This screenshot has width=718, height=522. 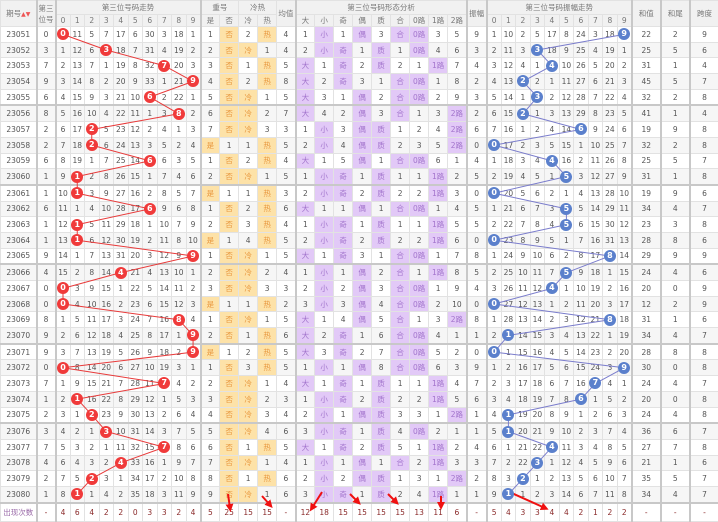 I want to click on sort-up-down-icon: ▲▼, so click(x=25, y=14).